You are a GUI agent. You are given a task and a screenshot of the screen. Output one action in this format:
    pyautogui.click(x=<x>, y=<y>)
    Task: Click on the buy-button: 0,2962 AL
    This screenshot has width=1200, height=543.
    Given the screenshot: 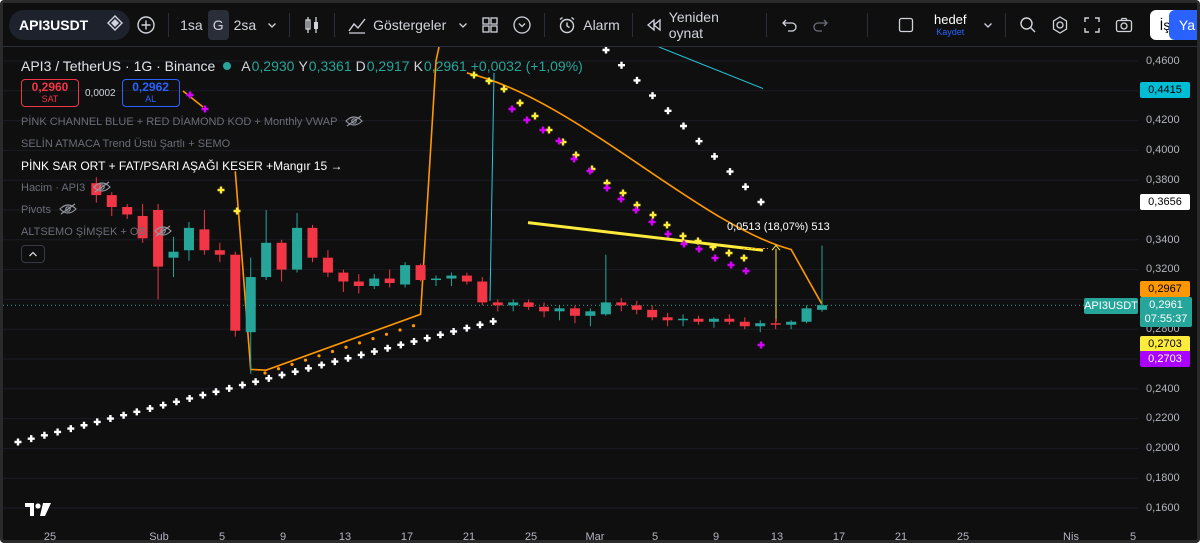 What is the action you would take?
    pyautogui.click(x=150, y=93)
    